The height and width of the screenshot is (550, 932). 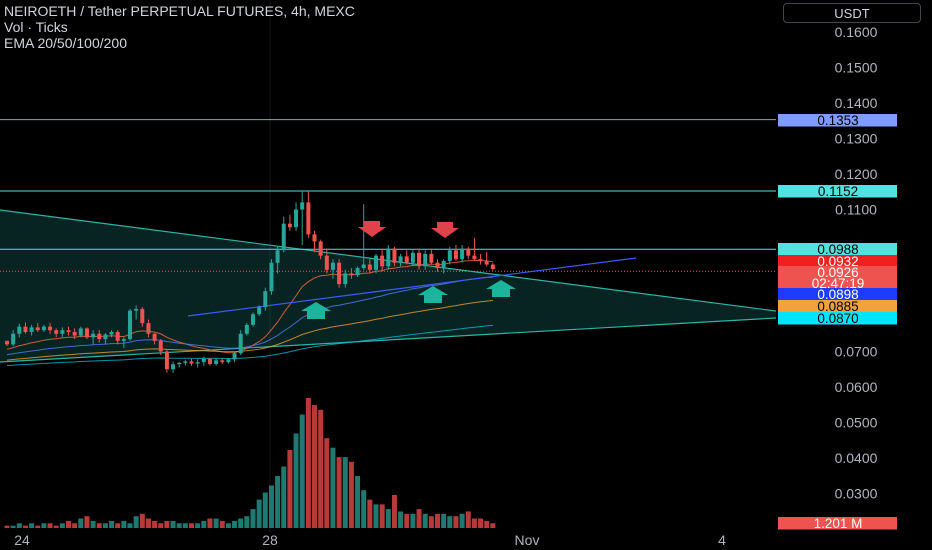 I want to click on time-axis-label: Nov, so click(x=527, y=540).